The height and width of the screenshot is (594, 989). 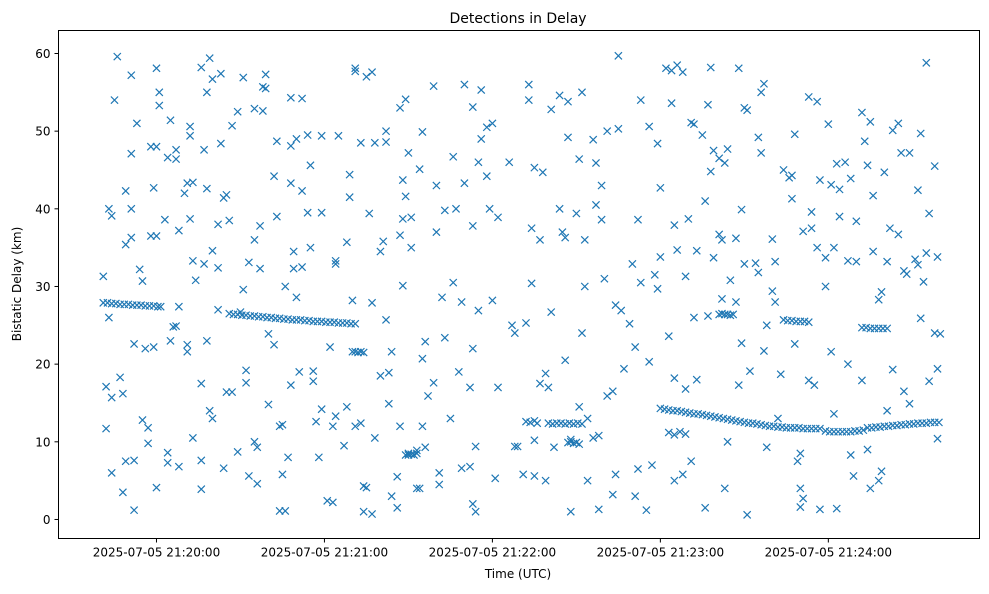 What do you see at coordinates (292, 318) in the screenshot?
I see `series-track-b` at bounding box center [292, 318].